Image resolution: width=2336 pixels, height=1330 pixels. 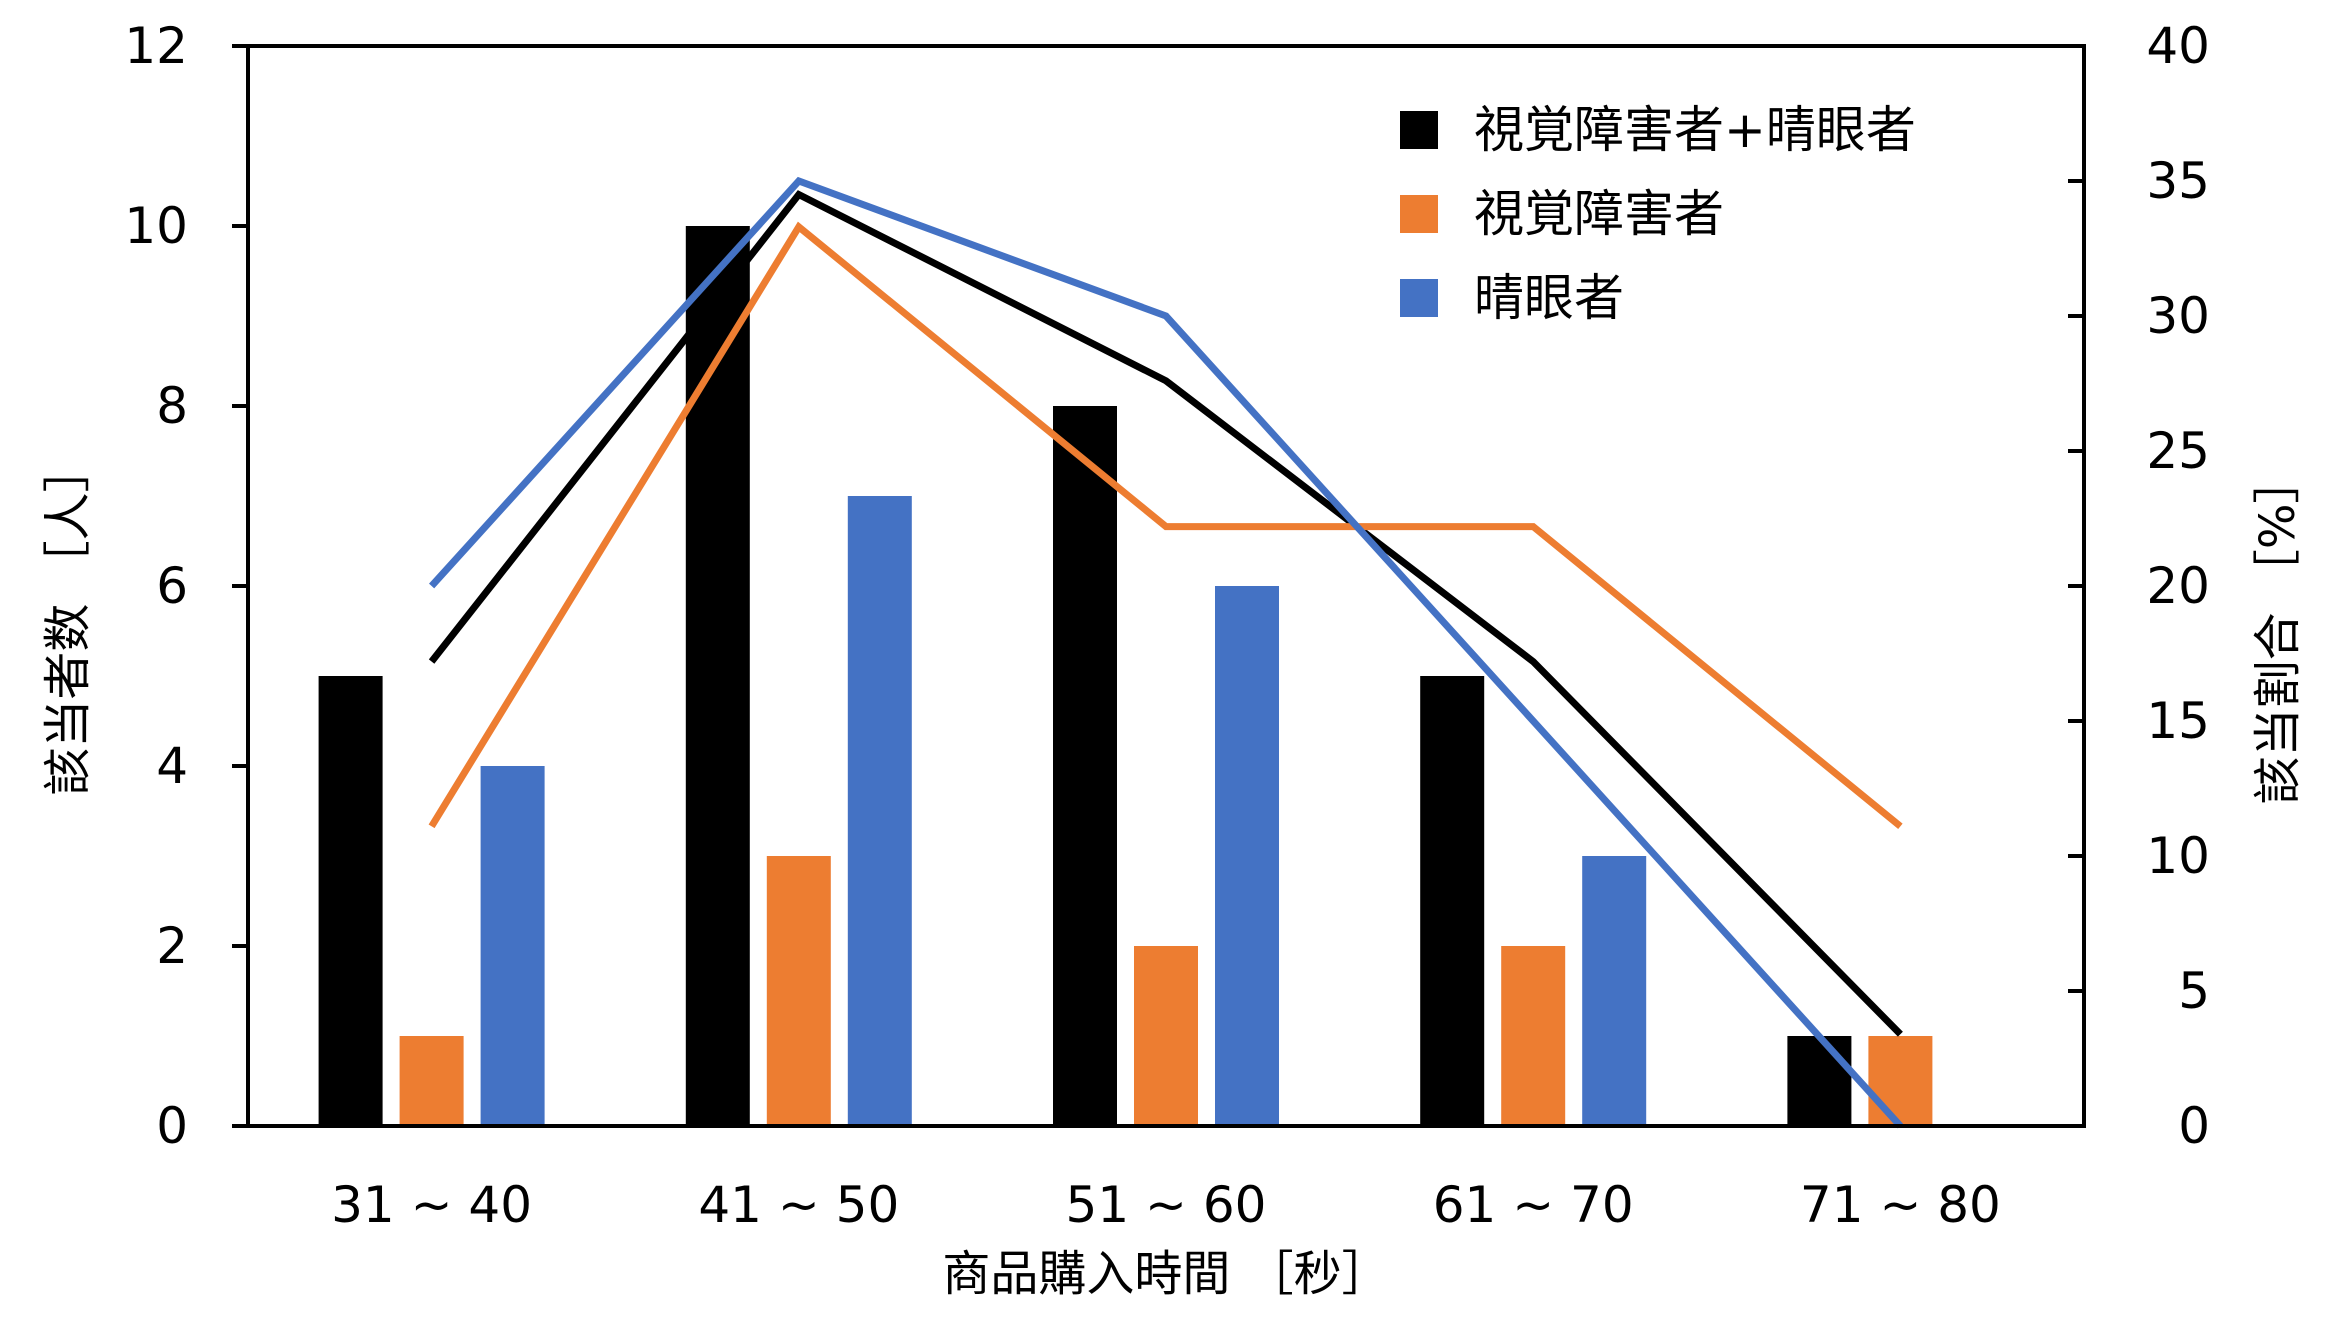 I want to click on left-tick-label: 4, so click(x=172, y=766).